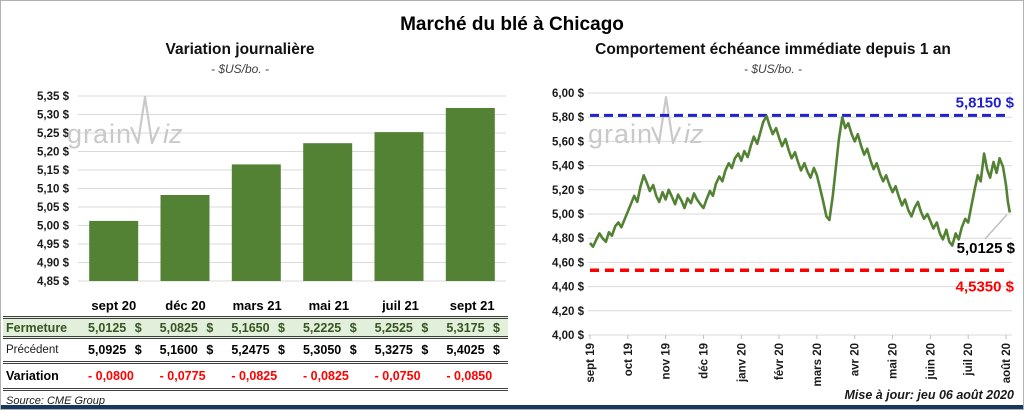 This screenshot has height=410, width=1024. Describe the element at coordinates (114, 305) in the screenshot. I see `column-header: sept 20` at that location.